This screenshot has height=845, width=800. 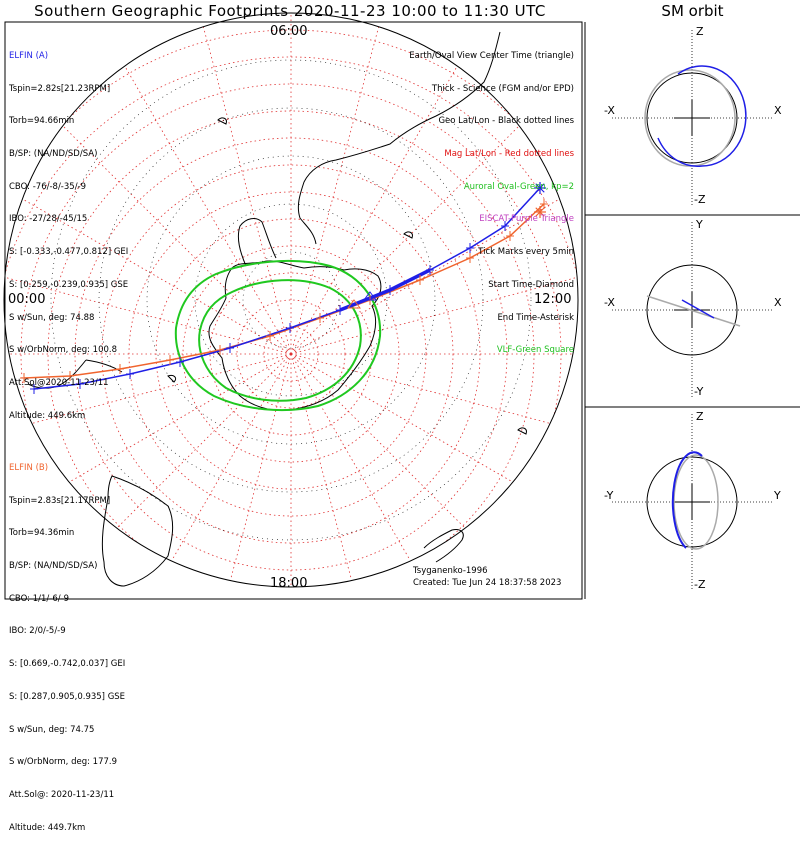 I want to click on sm2-right-label: X, so click(x=778, y=302).